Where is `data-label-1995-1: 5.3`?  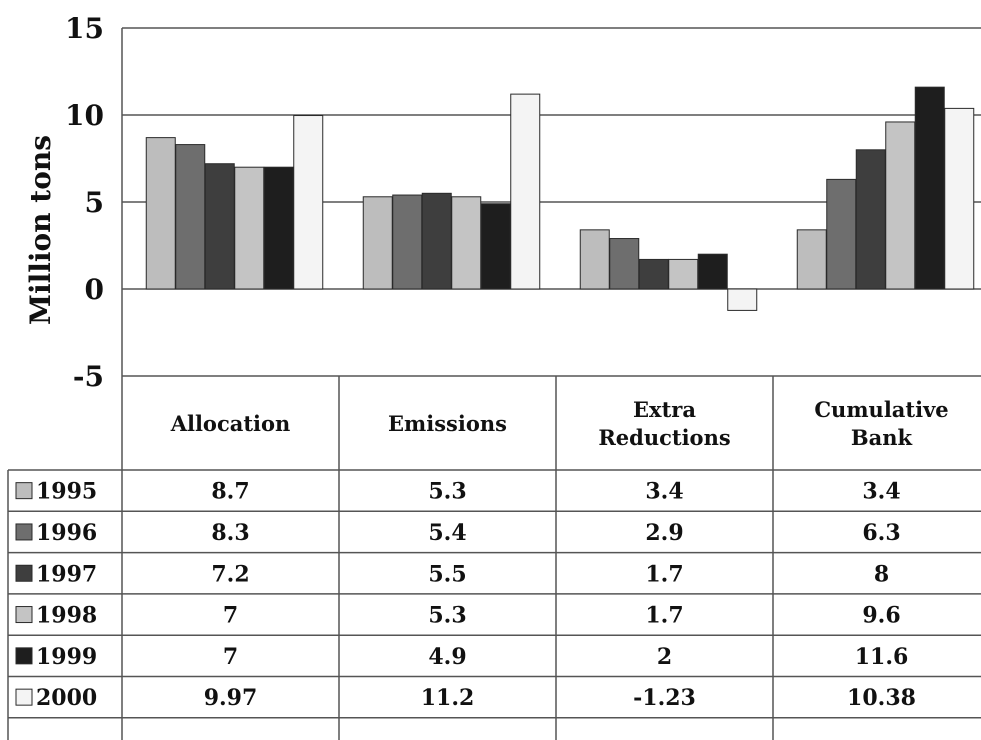
data-label-1995-1: 5.3 is located at coordinates (447, 492).